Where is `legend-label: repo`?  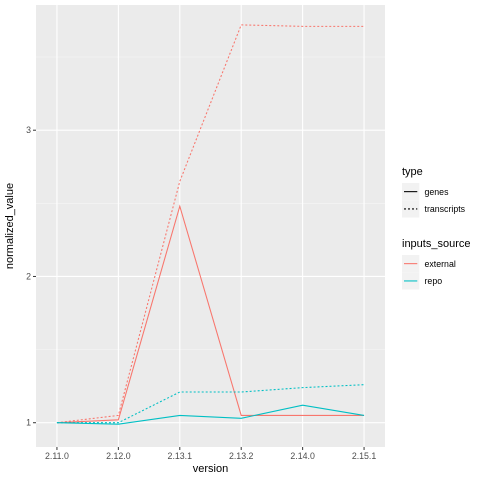 legend-label: repo is located at coordinates (434, 281).